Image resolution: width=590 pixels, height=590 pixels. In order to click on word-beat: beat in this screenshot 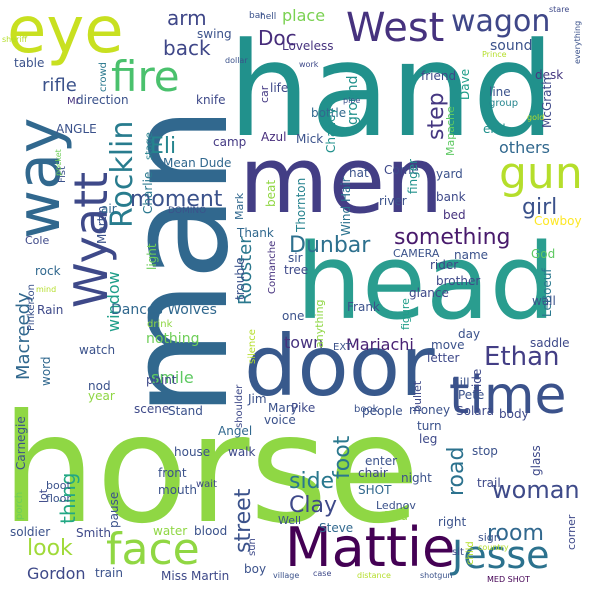, I will do `click(271, 193)`.